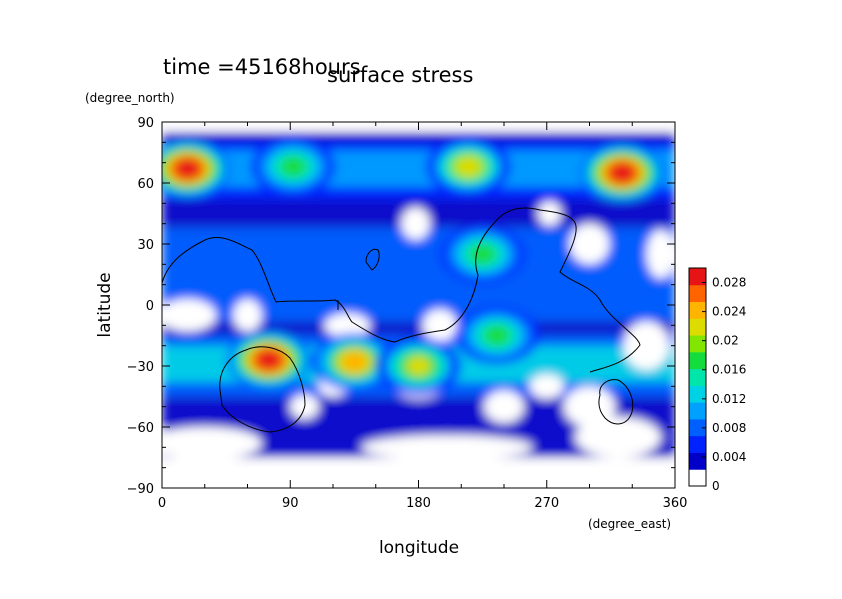 This screenshot has width=842, height=599. What do you see at coordinates (145, 245) in the screenshot?
I see `y-tick-label: 30` at bounding box center [145, 245].